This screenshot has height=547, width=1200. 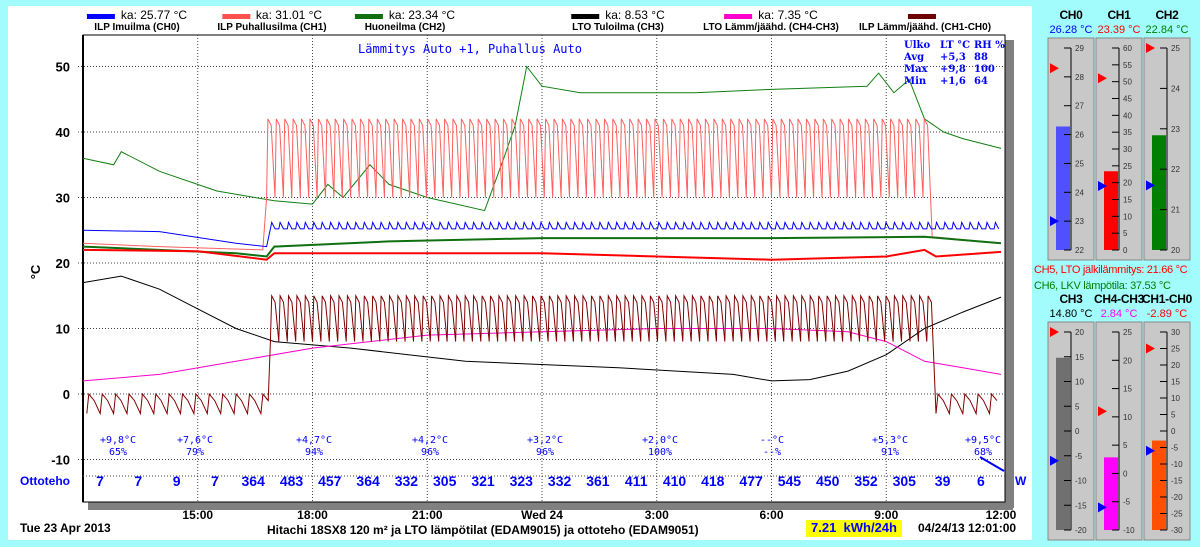 What do you see at coordinates (1119, 15) in the screenshot?
I see `gauge-title: CH1` at bounding box center [1119, 15].